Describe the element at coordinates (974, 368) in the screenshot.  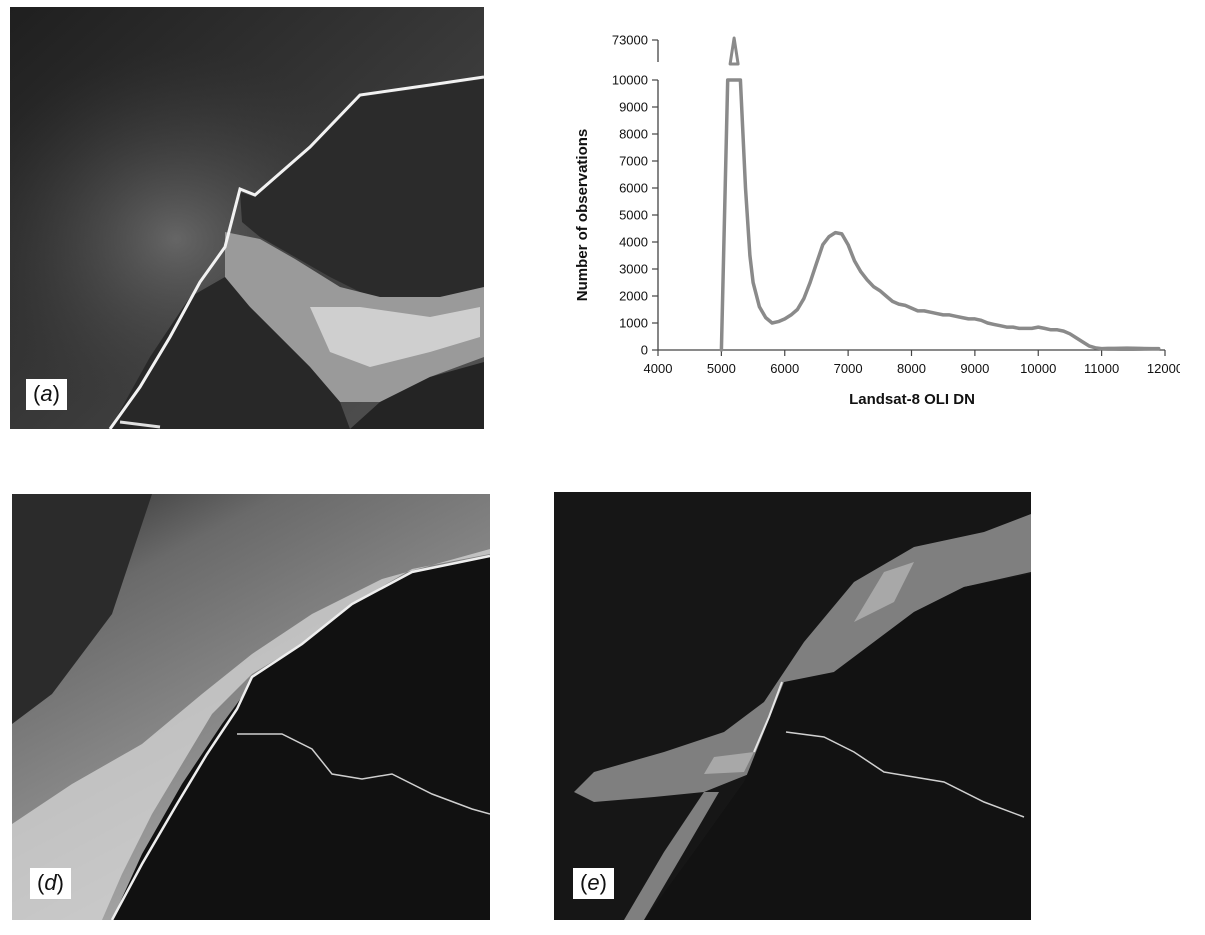
I see `x-tick-label: 9000` at that location.